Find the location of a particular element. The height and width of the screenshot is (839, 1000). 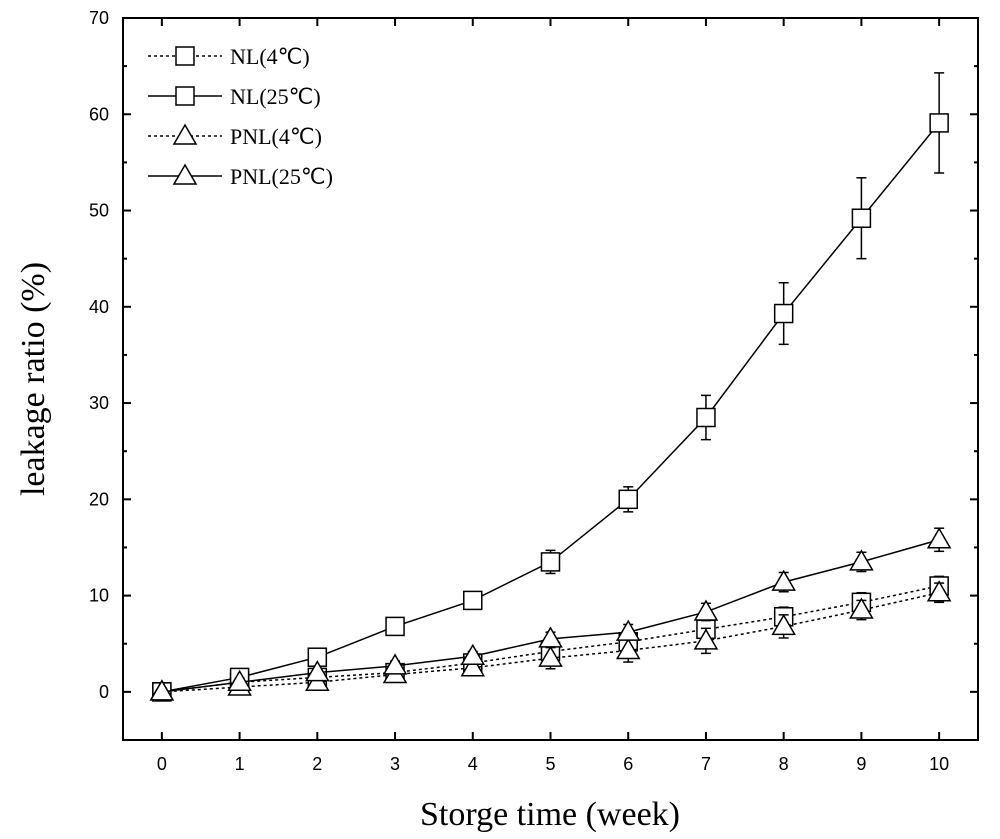

legend-label: PNL(25℃) is located at coordinates (281, 176).